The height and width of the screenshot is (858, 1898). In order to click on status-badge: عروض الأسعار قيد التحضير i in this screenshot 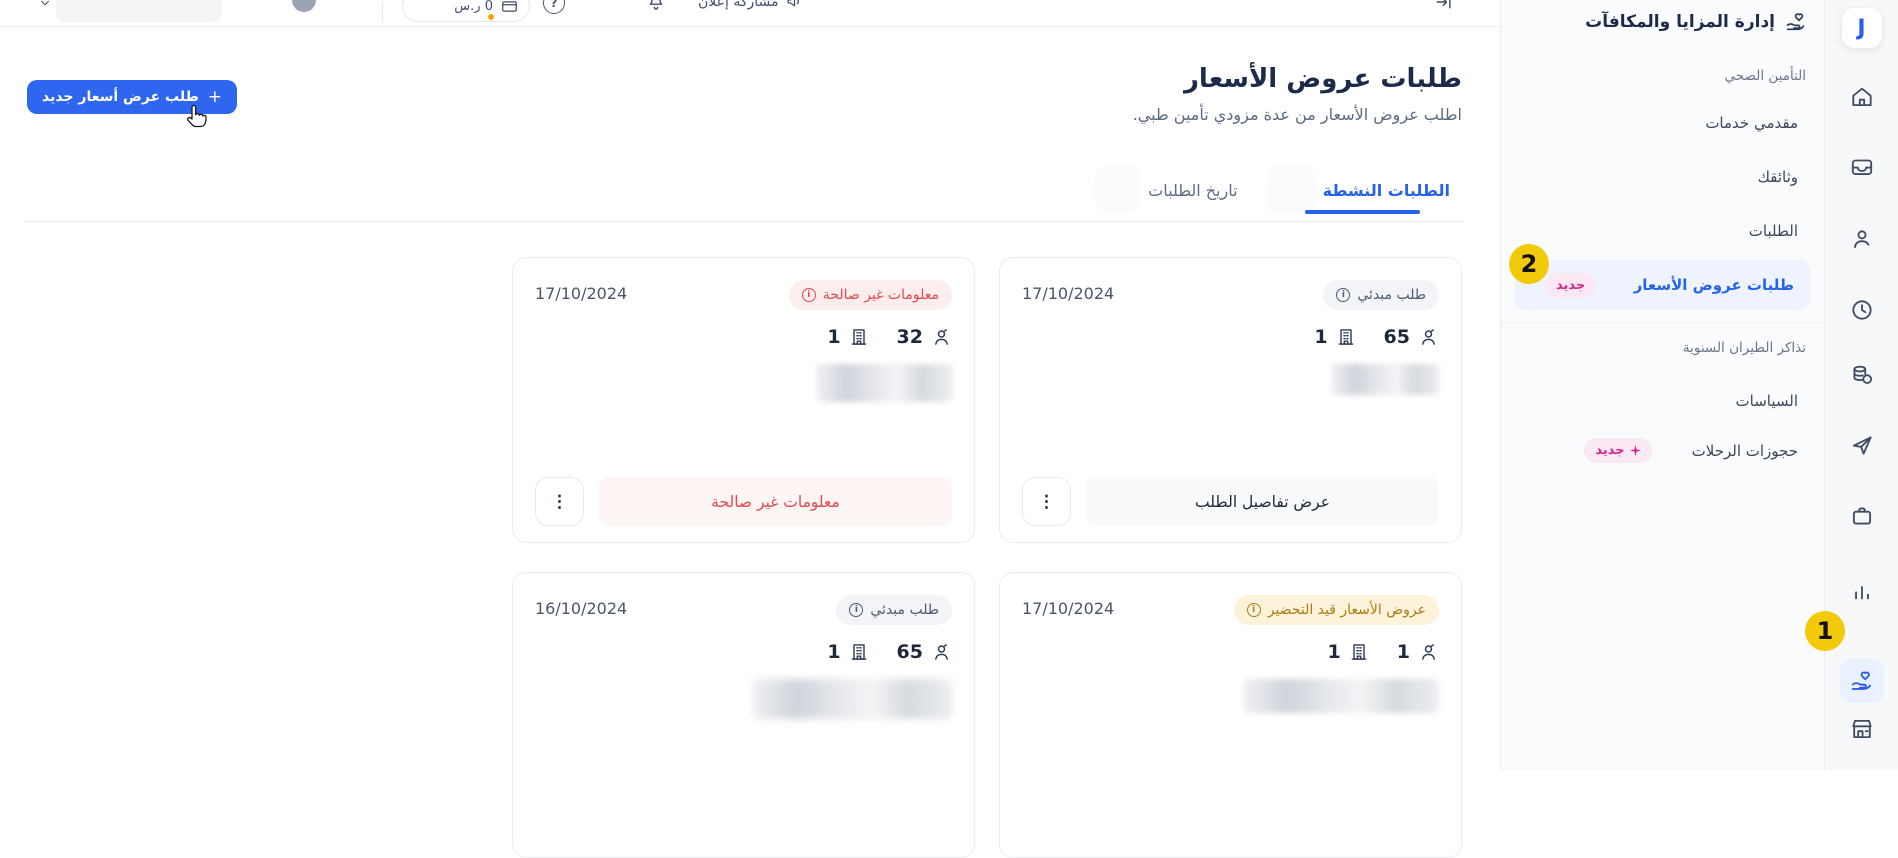, I will do `click(1336, 610)`.